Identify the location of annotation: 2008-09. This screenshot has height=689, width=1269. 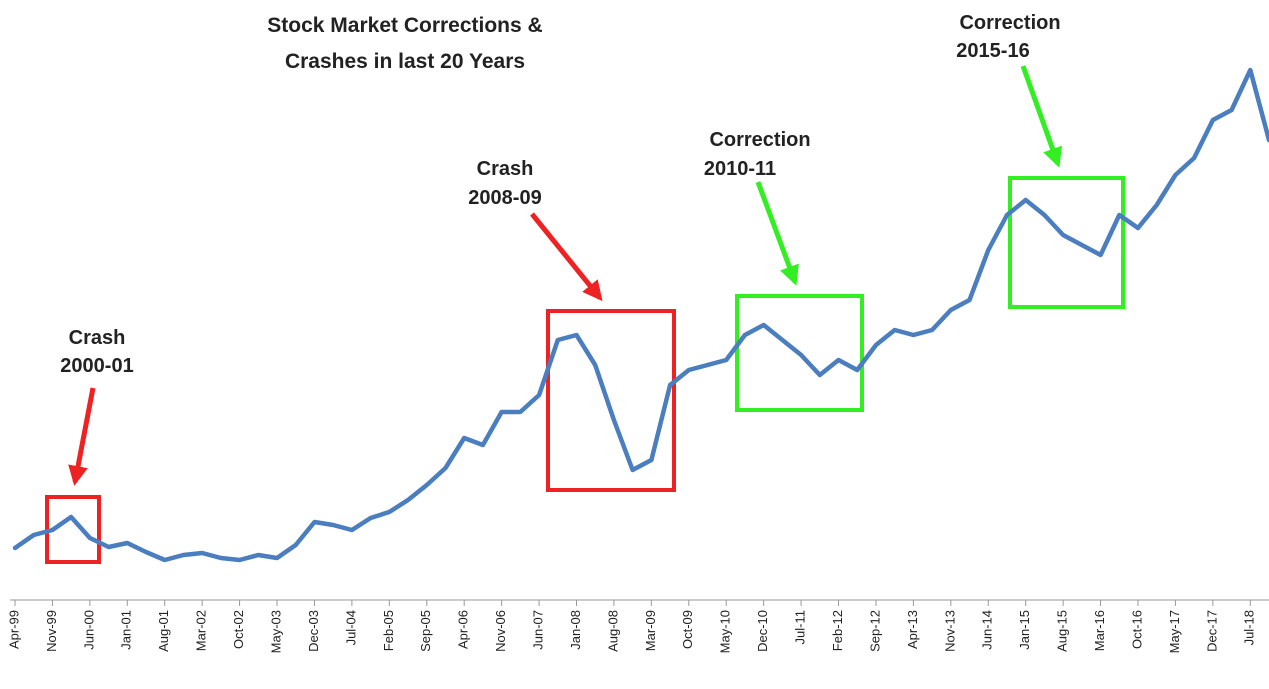
(504, 198).